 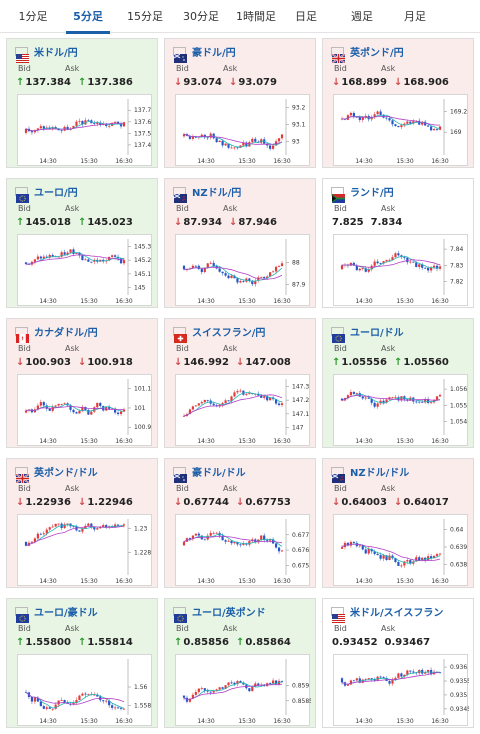 I want to click on currency-pair-link: 豪ドル/円, so click(x=214, y=53).